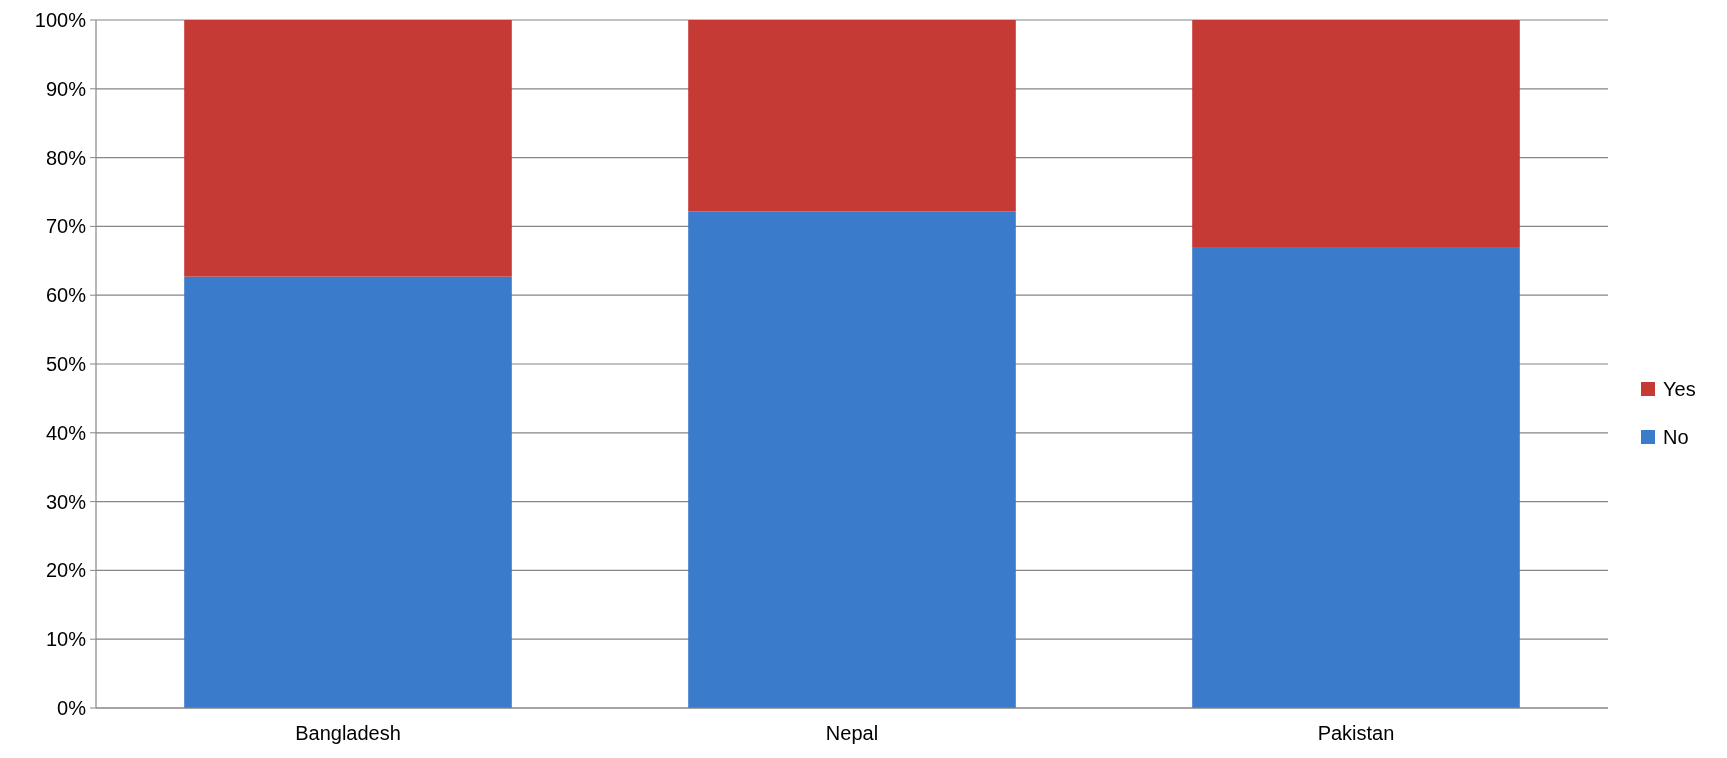 The image size is (1727, 758). What do you see at coordinates (66, 157) in the screenshot?
I see `y-tick-label: 80%` at bounding box center [66, 157].